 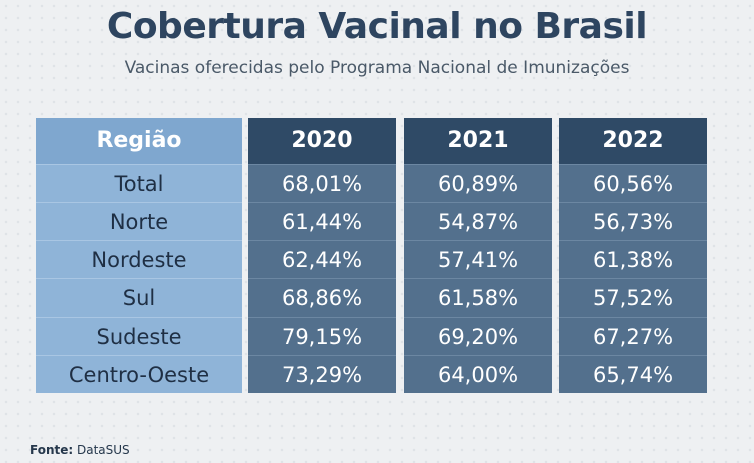 I want to click on value-cell: 60,89%, so click(x=478, y=183).